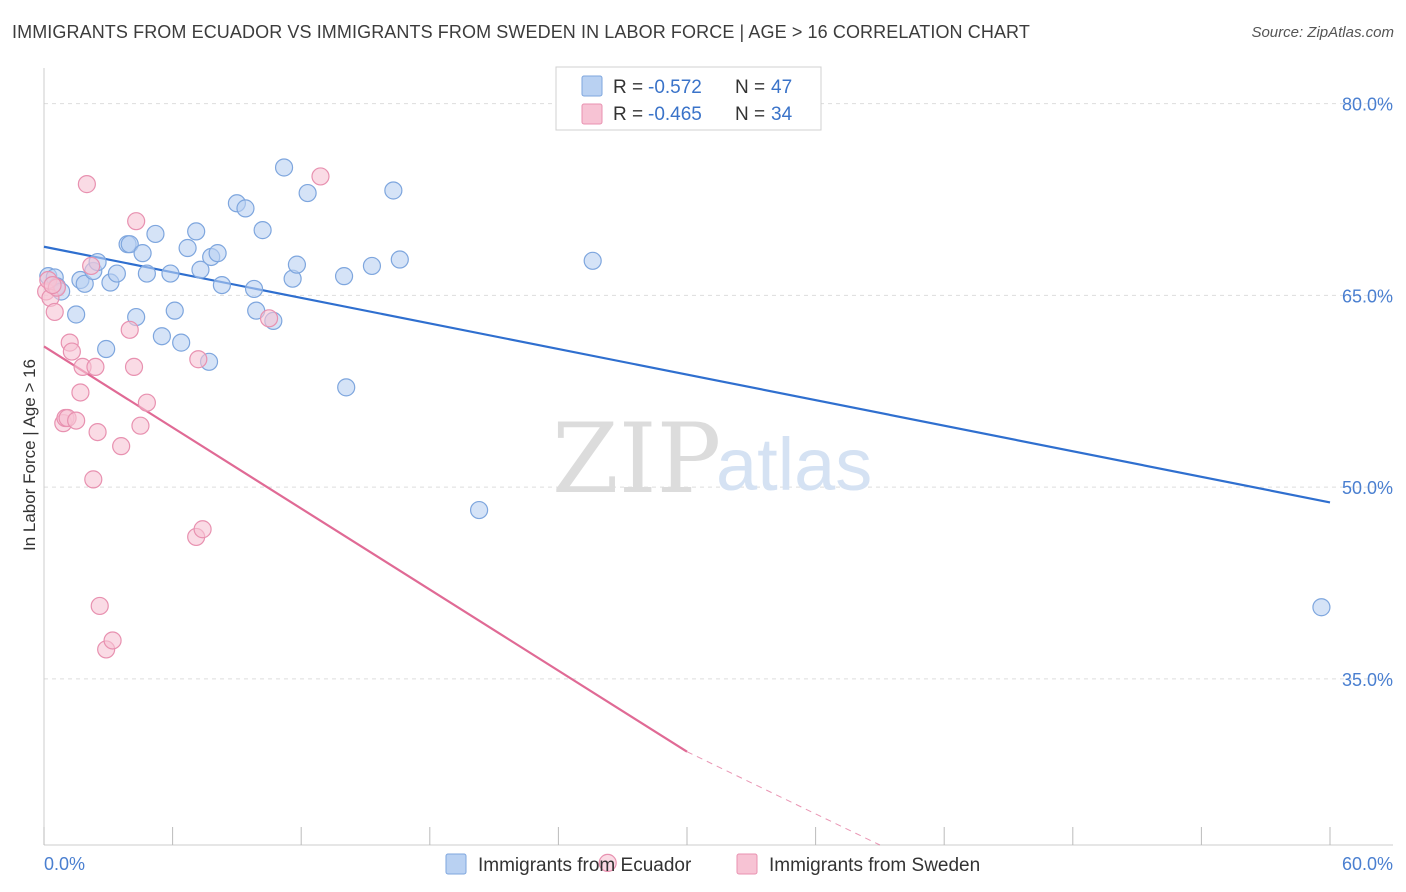 The width and height of the screenshot is (1406, 892). Describe the element at coordinates (1367, 105) in the screenshot. I see `y-tick-label: 80.0%` at that location.